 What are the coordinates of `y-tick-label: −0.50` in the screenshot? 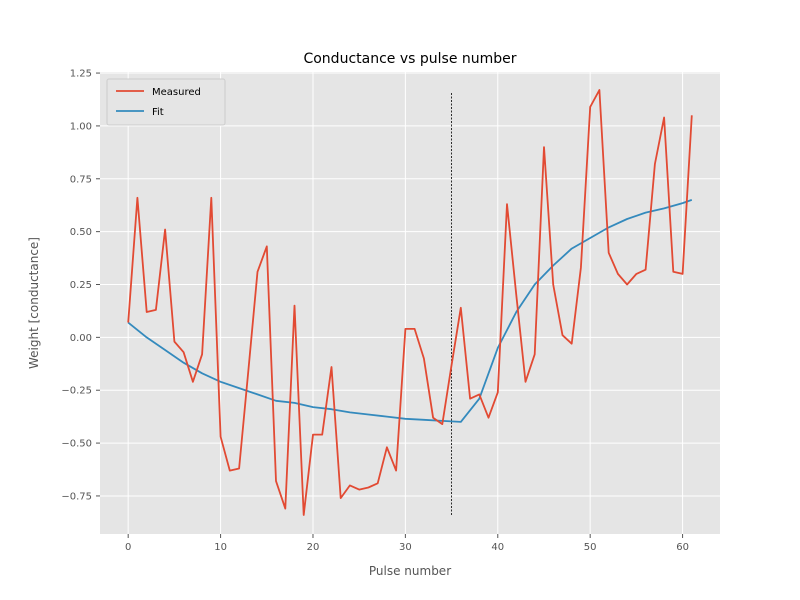 It's located at (76, 444).